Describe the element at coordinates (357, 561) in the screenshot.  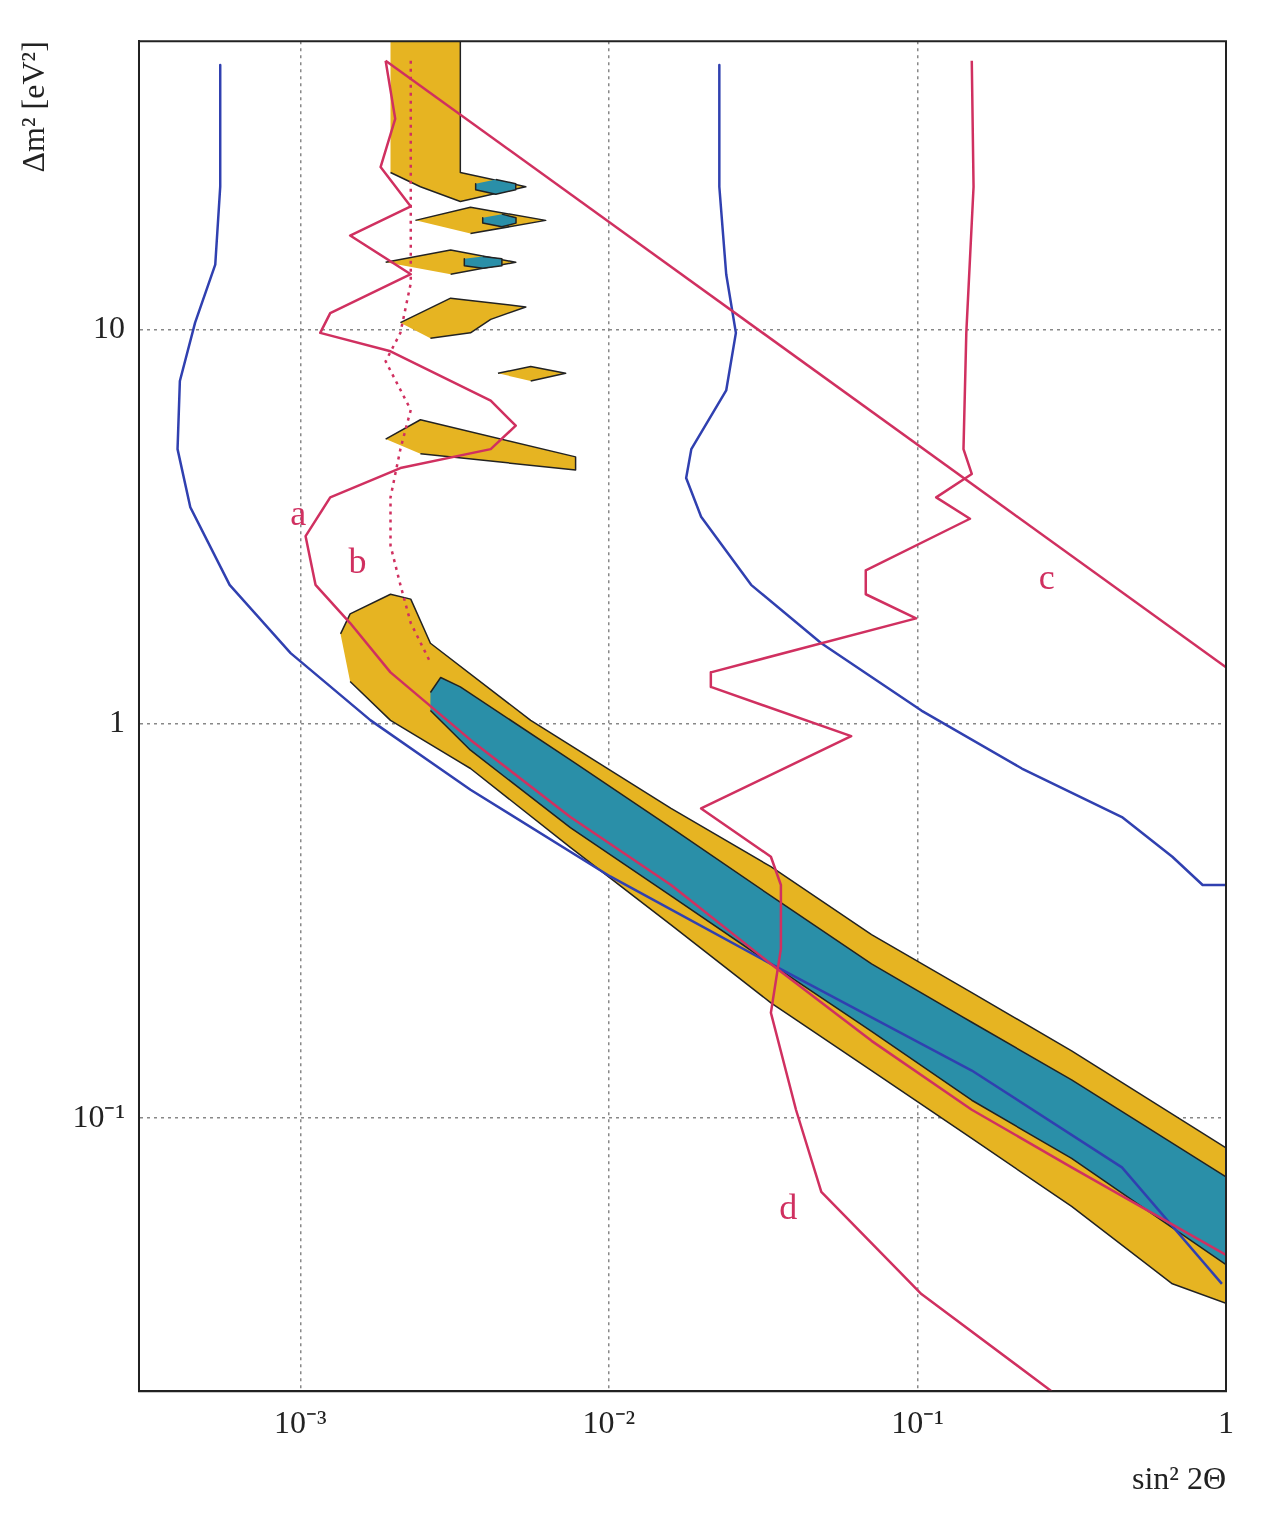
I see `annotation: b` at that location.